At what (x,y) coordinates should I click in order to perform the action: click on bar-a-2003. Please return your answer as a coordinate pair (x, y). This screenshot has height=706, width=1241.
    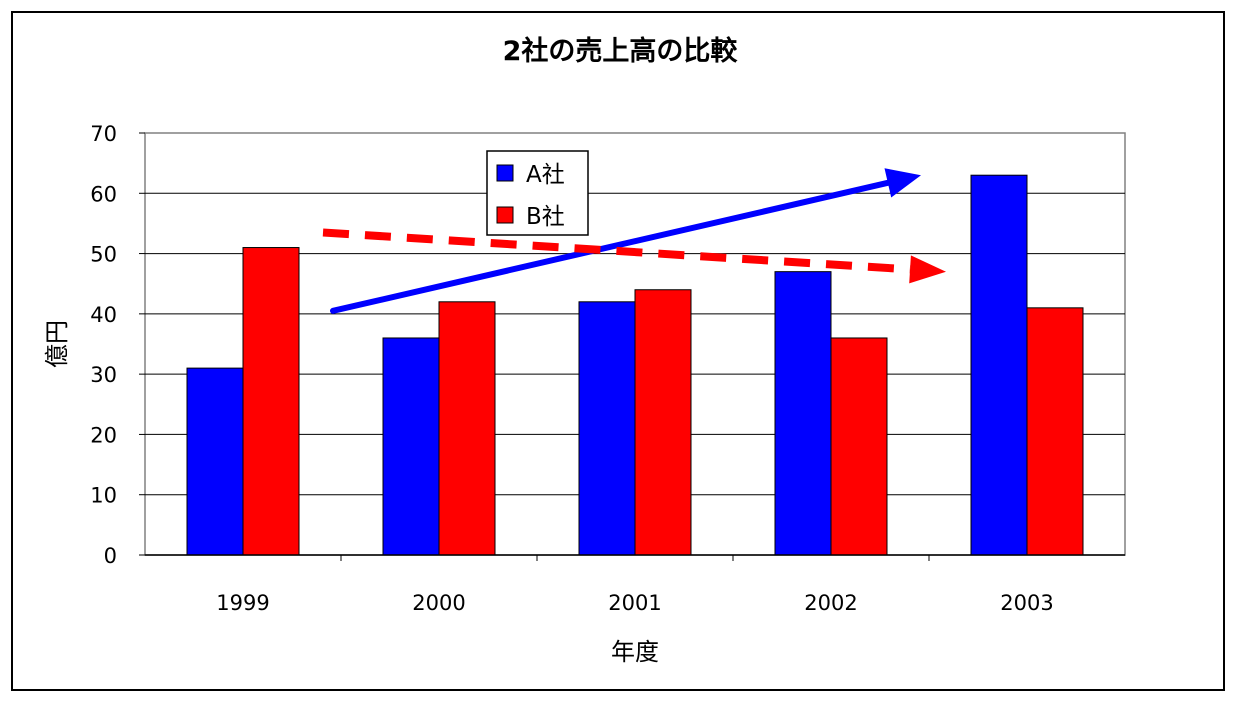
    Looking at the image, I should click on (999, 365).